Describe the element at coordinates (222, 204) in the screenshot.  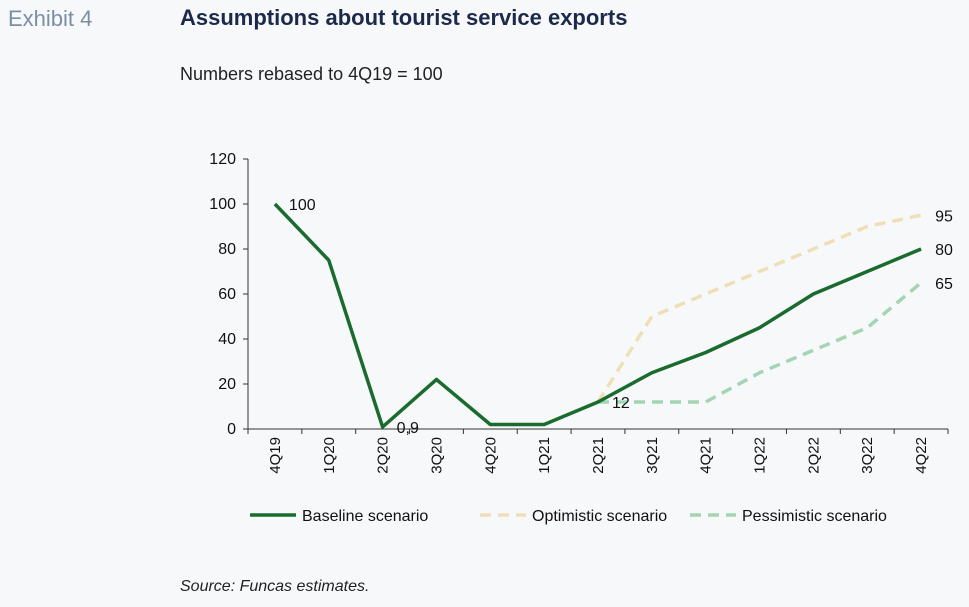
I see `y-tick-label: 100` at that location.